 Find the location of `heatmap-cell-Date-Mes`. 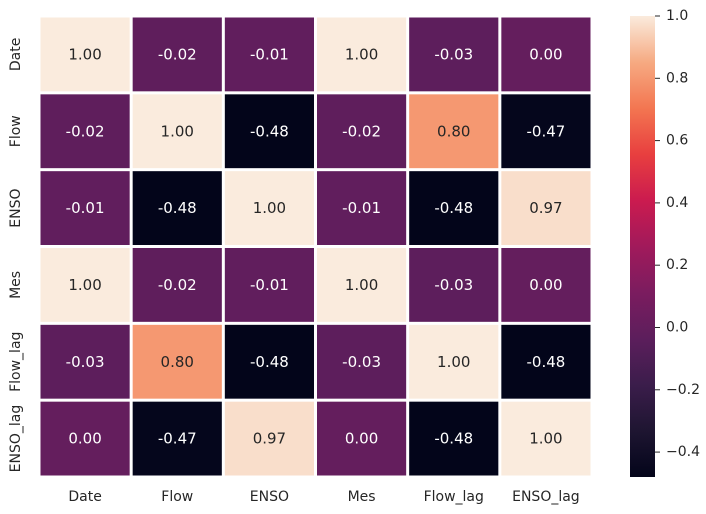

heatmap-cell-Date-Mes is located at coordinates (362, 54).